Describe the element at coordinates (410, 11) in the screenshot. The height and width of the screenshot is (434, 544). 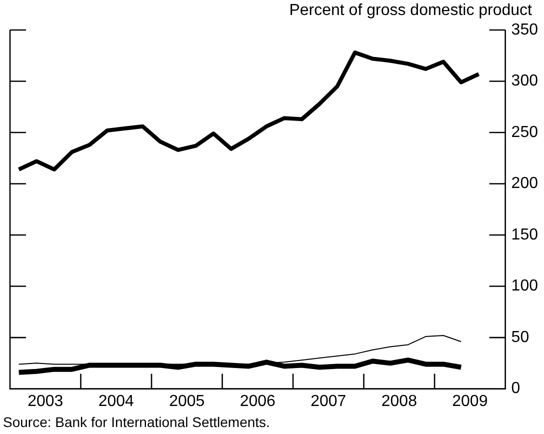
I see `y-axis-title: Percent of gross domestic product` at that location.